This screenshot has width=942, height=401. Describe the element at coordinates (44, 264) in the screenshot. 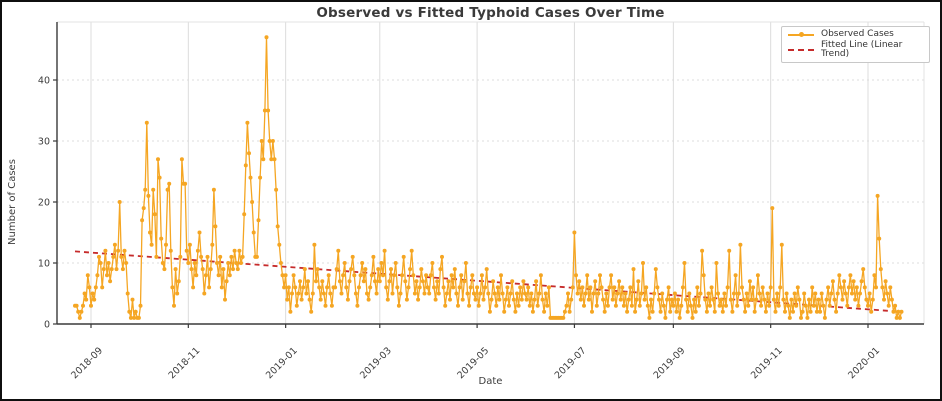

I see `y-tick-label: 10` at that location.